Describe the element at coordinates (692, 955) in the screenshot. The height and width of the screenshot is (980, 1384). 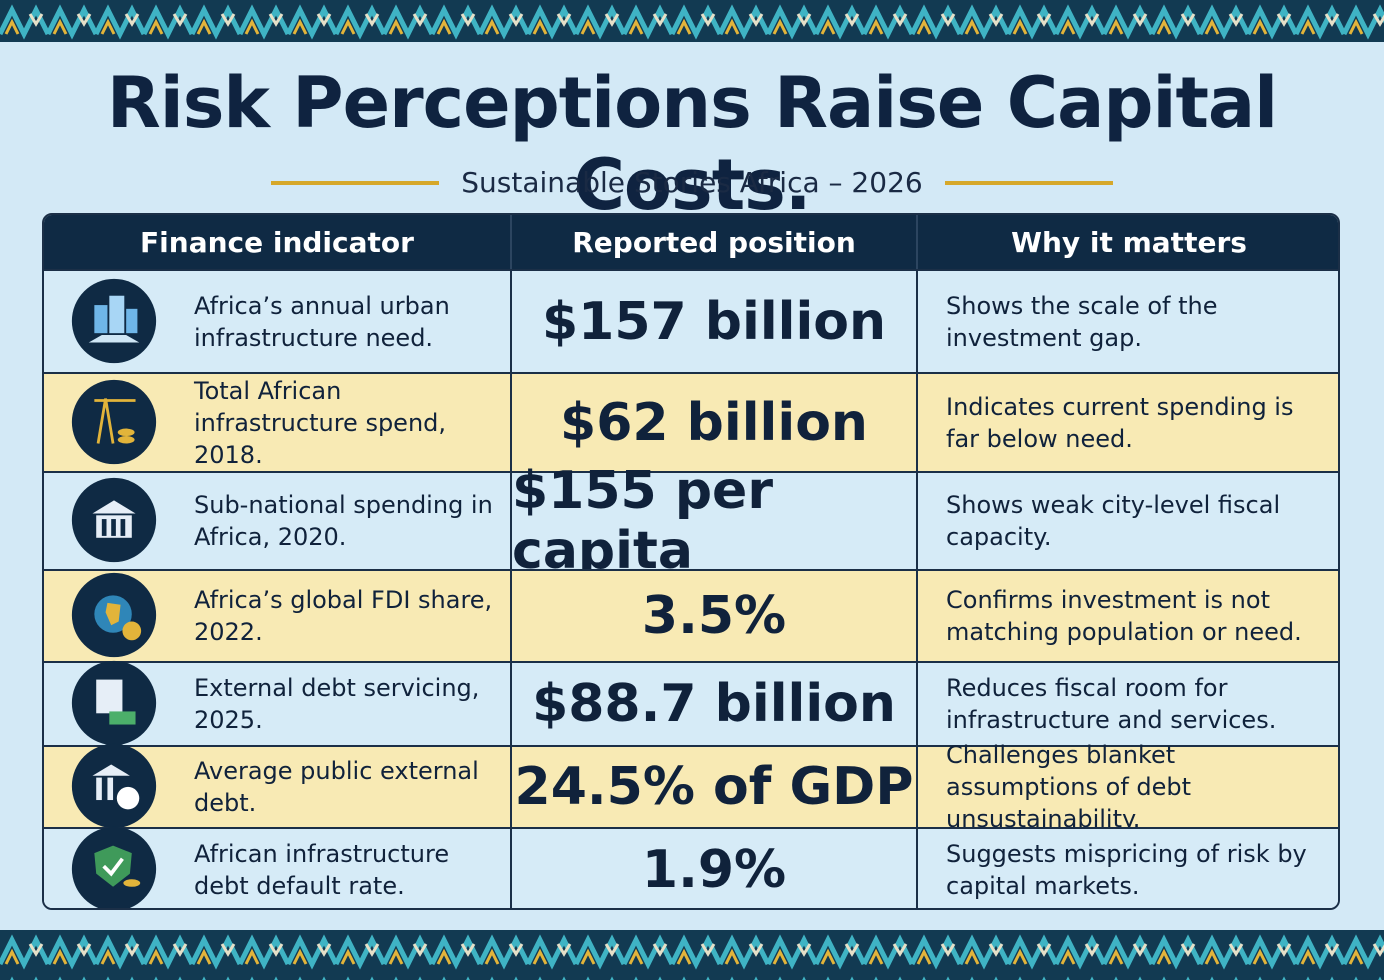
I see `bottom-border` at that location.